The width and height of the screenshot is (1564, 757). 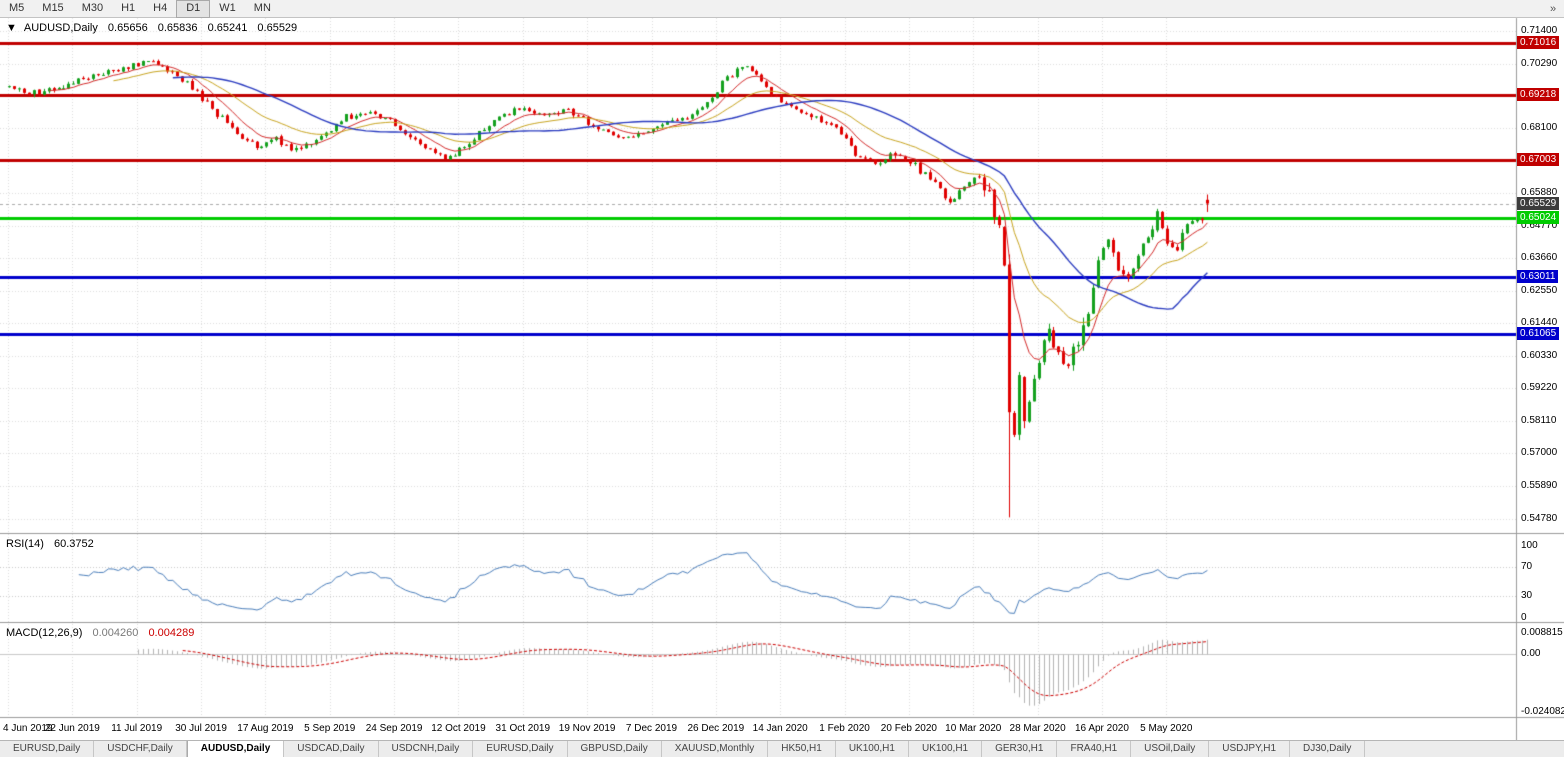 What do you see at coordinates (651, 728) in the screenshot?
I see `date-label: 7 Dec 2019` at bounding box center [651, 728].